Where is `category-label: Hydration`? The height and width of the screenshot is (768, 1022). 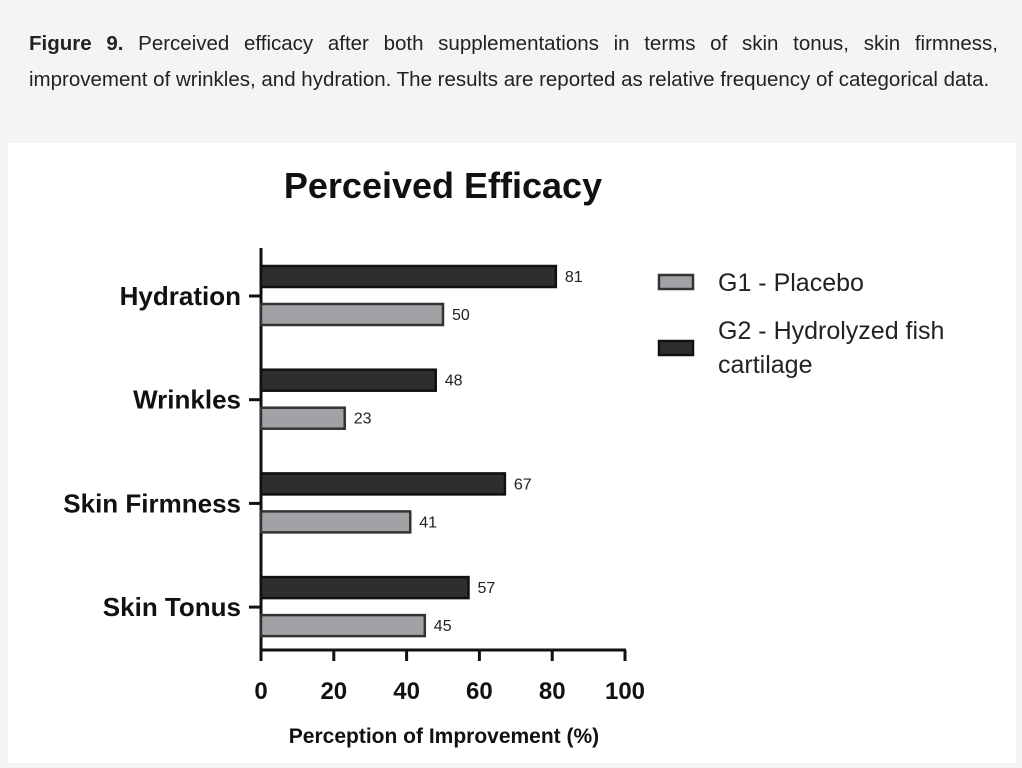
category-label: Hydration is located at coordinates (180, 296).